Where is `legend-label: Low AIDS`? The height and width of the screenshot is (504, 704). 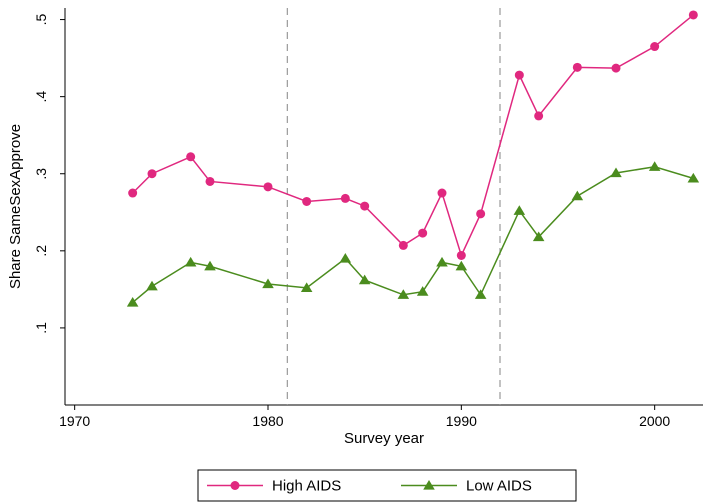 legend-label: Low AIDS is located at coordinates (499, 486).